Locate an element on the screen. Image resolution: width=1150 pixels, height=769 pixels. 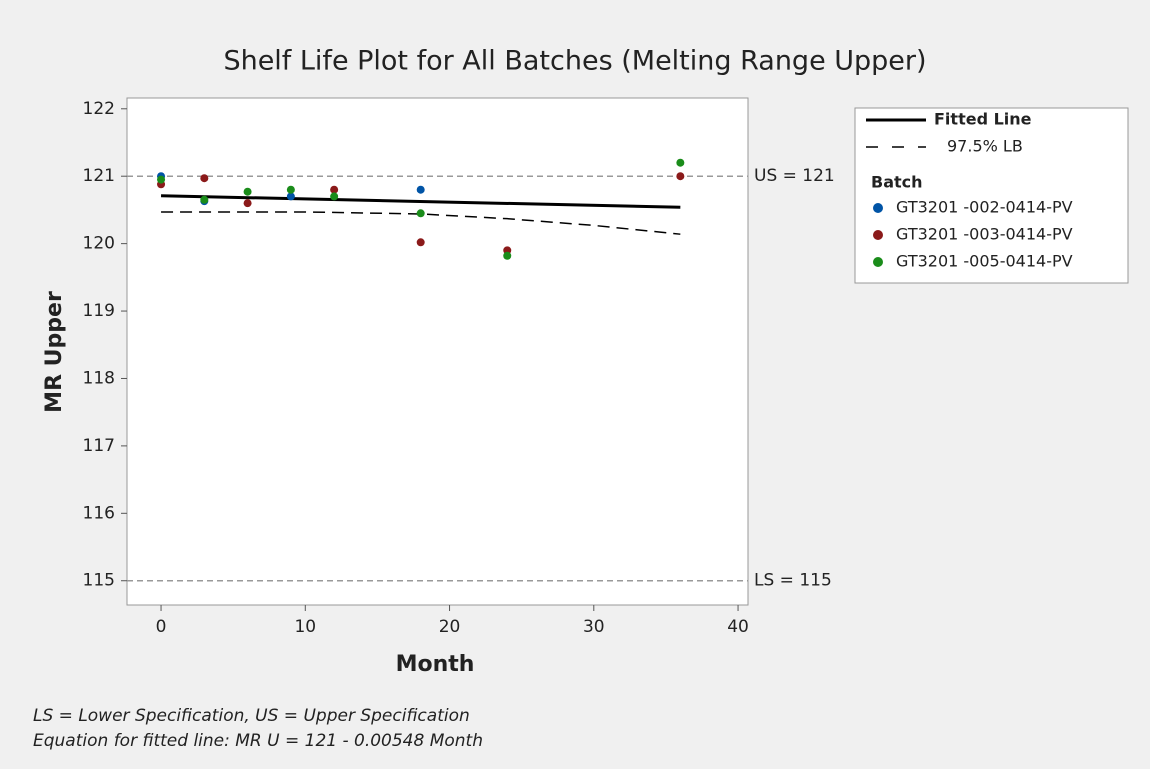
y-tick-label: 119 is located at coordinates (99, 311).